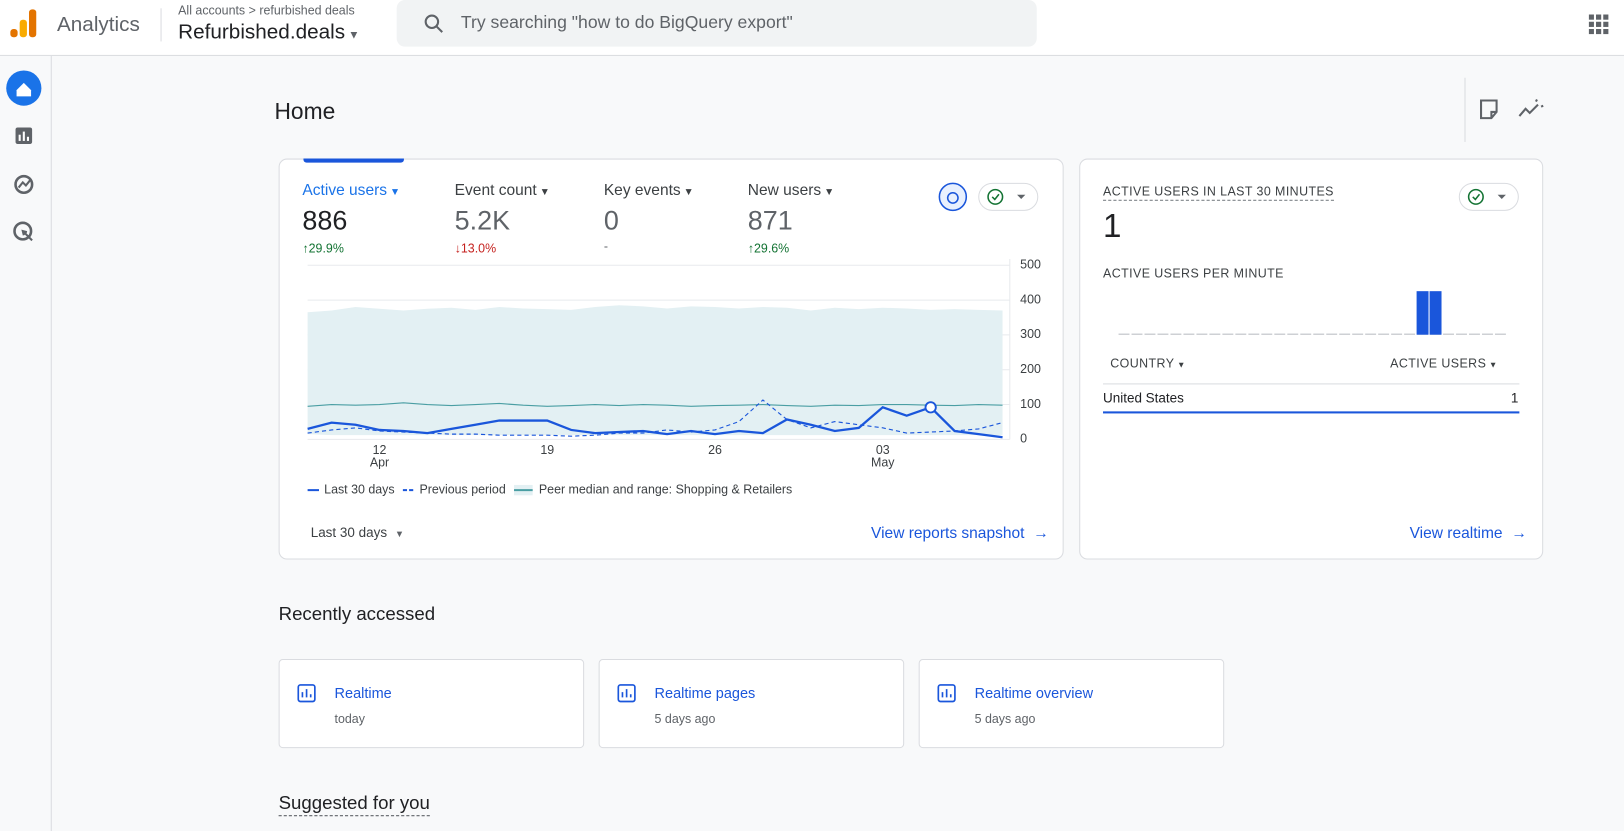 This screenshot has width=1624, height=831. What do you see at coordinates (1142, 363) in the screenshot?
I see `header-text: COUNTRY` at bounding box center [1142, 363].